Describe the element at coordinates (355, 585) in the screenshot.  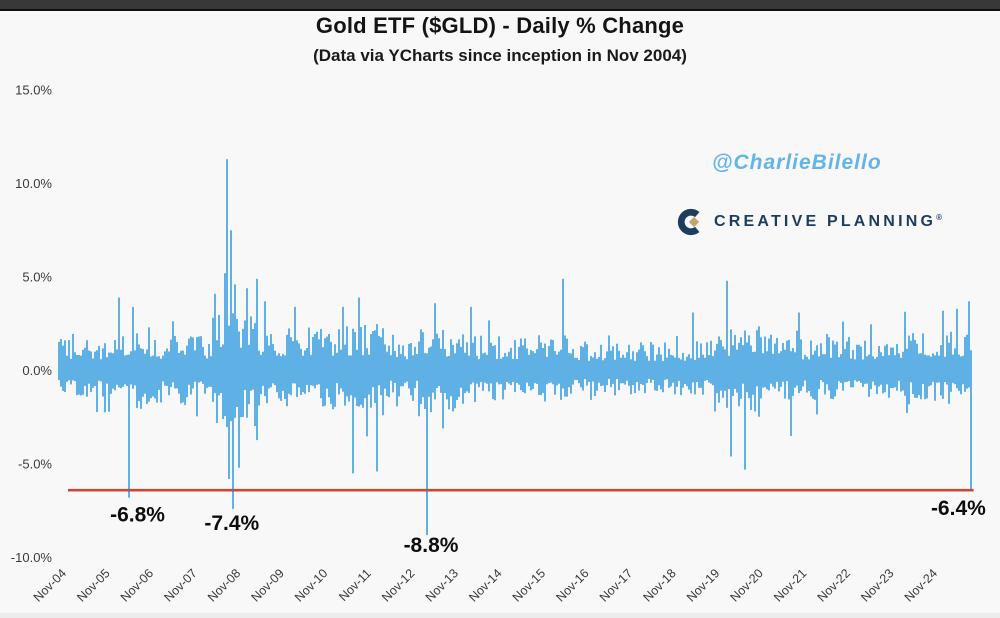
I see `x-tick-label: Nov-11` at that location.